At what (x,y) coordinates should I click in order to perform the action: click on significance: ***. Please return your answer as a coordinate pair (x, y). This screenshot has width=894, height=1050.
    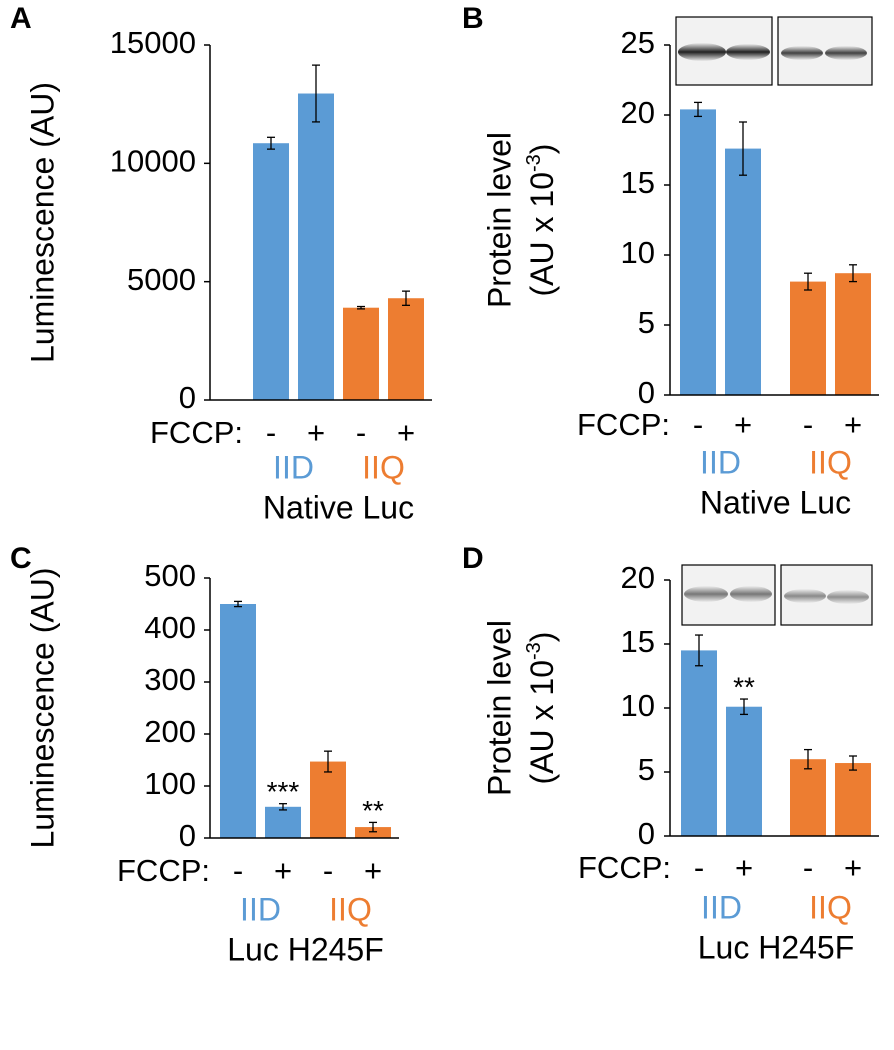
    Looking at the image, I should click on (283, 791).